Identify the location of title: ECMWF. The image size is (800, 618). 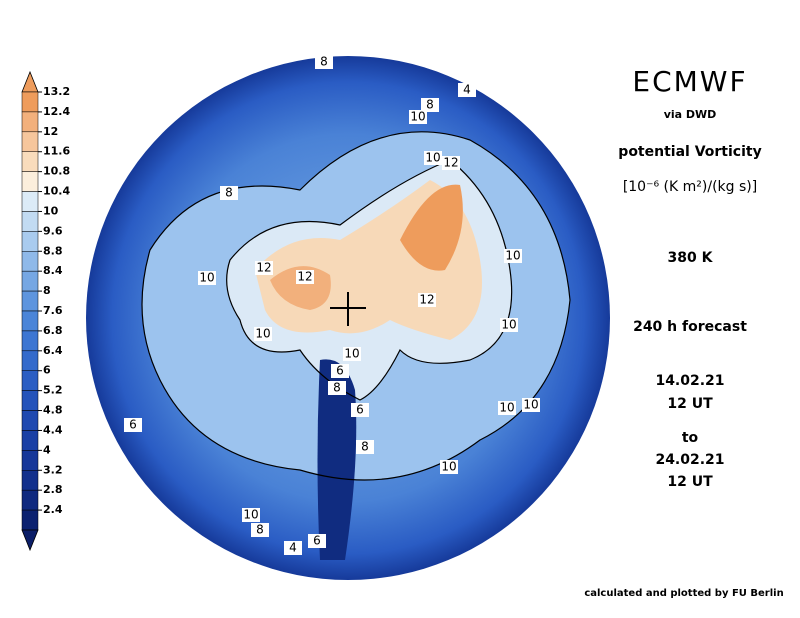
(689, 81).